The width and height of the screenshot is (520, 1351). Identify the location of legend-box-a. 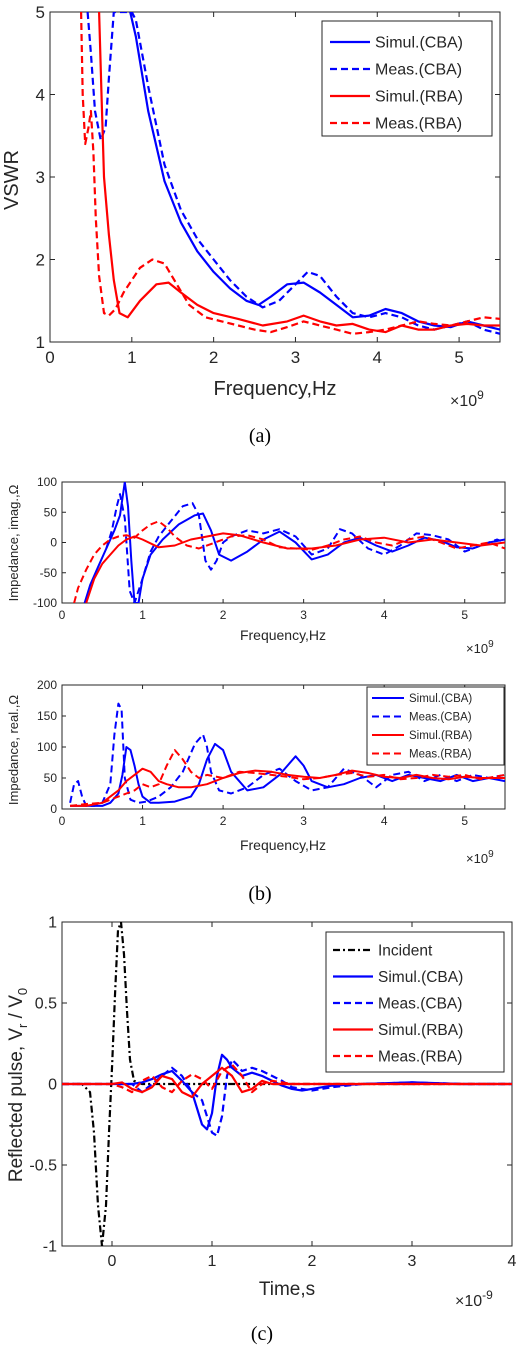
(407, 78).